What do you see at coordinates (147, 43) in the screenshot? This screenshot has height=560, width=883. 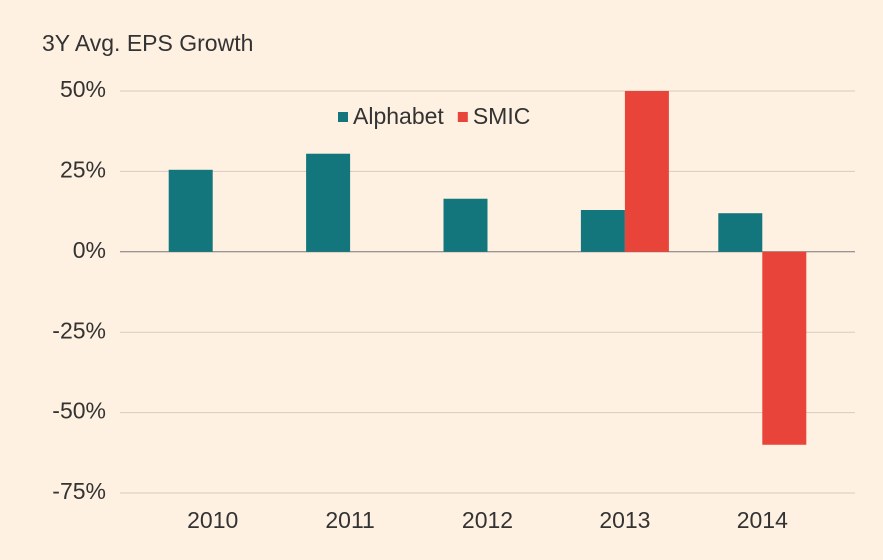 I see `chart-title: 3Y Avg. EPS Growth` at bounding box center [147, 43].